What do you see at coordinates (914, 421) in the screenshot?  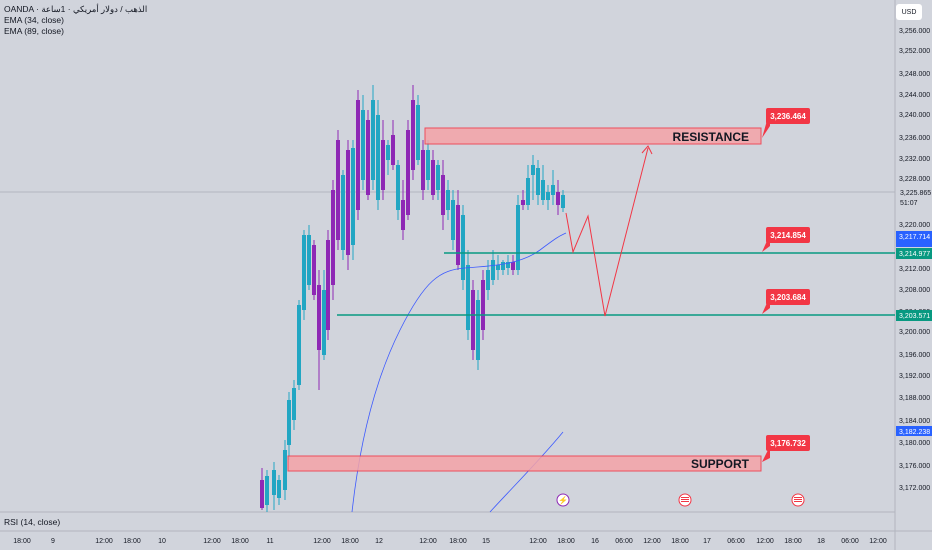 I see `price-tick: 3,184.000` at bounding box center [914, 421].